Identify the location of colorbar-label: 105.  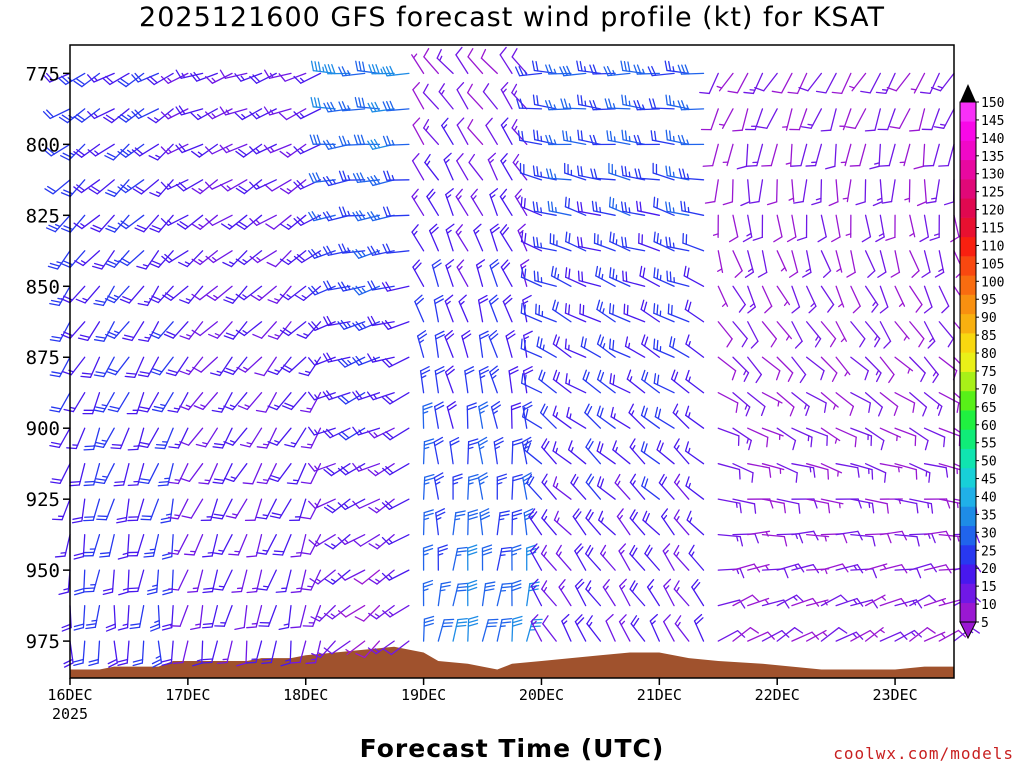
(992, 264).